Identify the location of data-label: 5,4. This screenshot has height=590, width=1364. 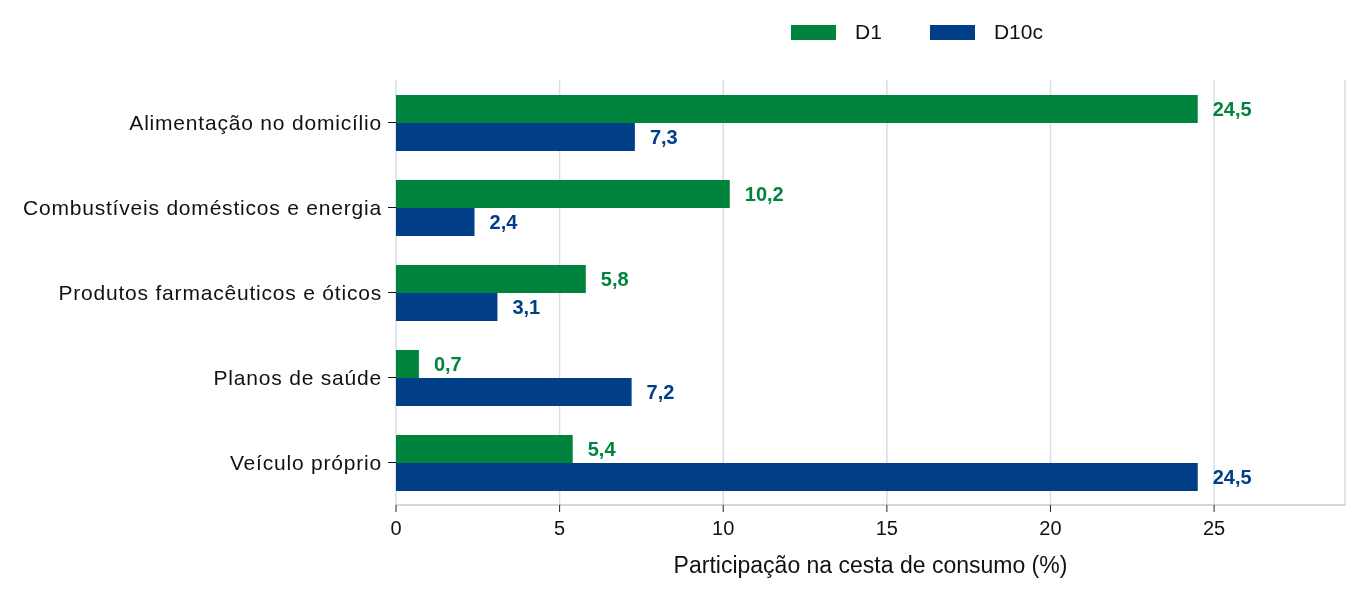
(602, 449).